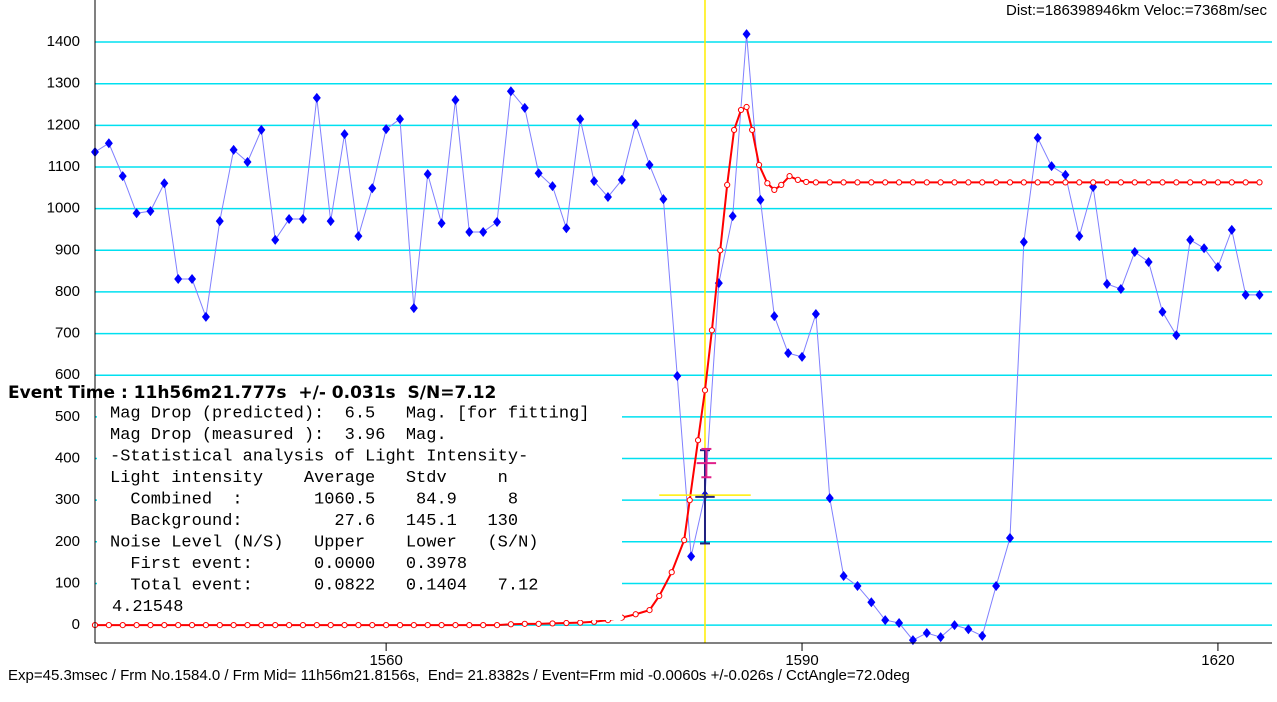 The width and height of the screenshot is (1277, 702). What do you see at coordinates (67, 291) in the screenshot?
I see `y-tick-label: 800` at bounding box center [67, 291].